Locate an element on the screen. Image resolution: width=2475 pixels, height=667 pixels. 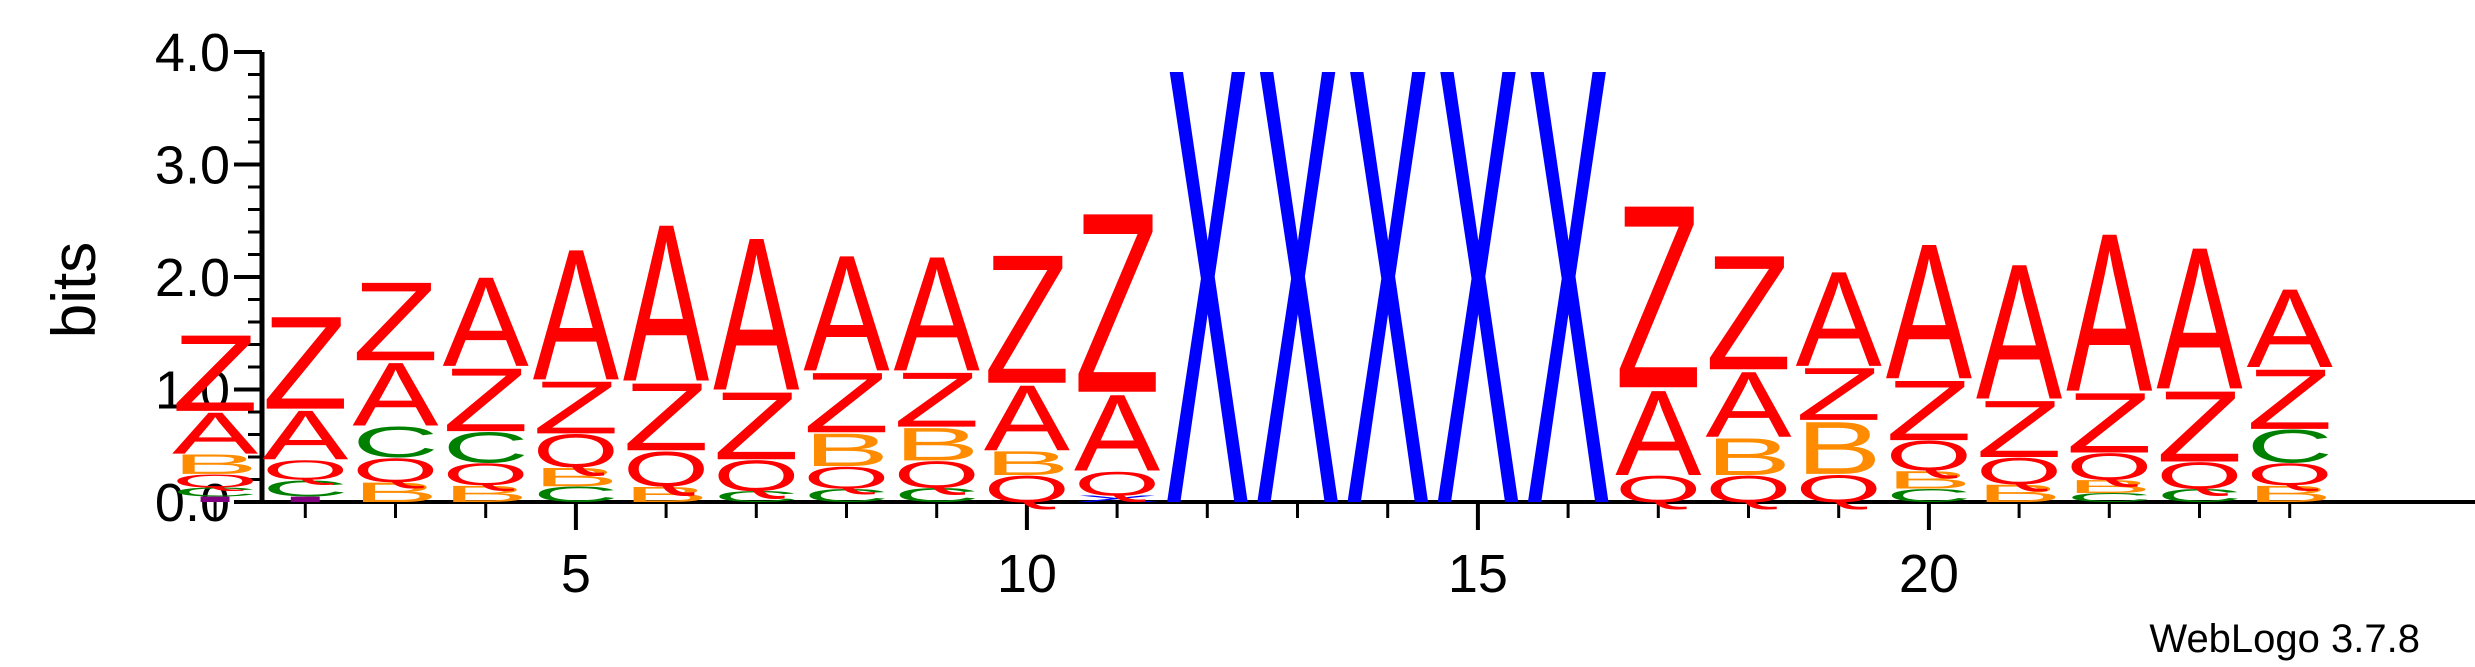
logo-letter-Z-pos-10: Z is located at coordinates (1027, 318).